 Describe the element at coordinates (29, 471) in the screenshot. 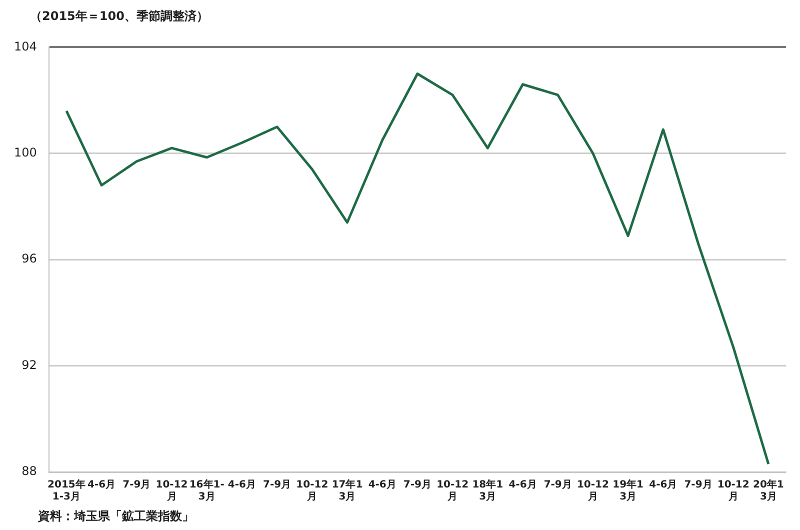

I see `y-tick-label: 88` at that location.